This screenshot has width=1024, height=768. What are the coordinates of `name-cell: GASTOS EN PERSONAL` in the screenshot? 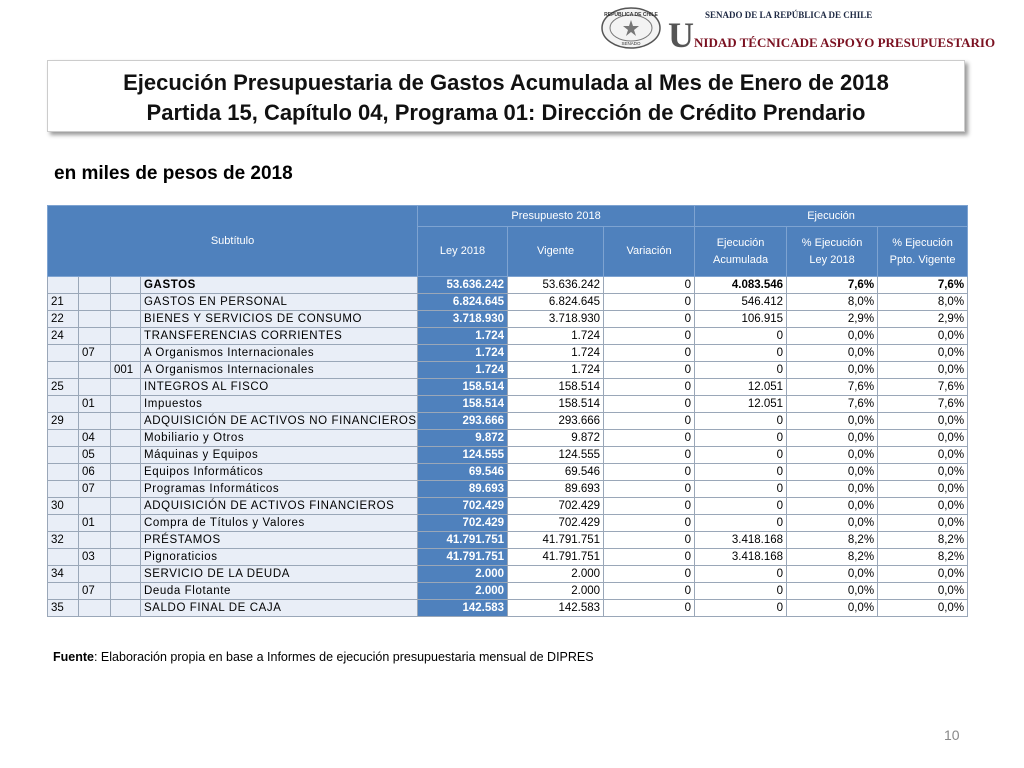 It's located at (279, 302).